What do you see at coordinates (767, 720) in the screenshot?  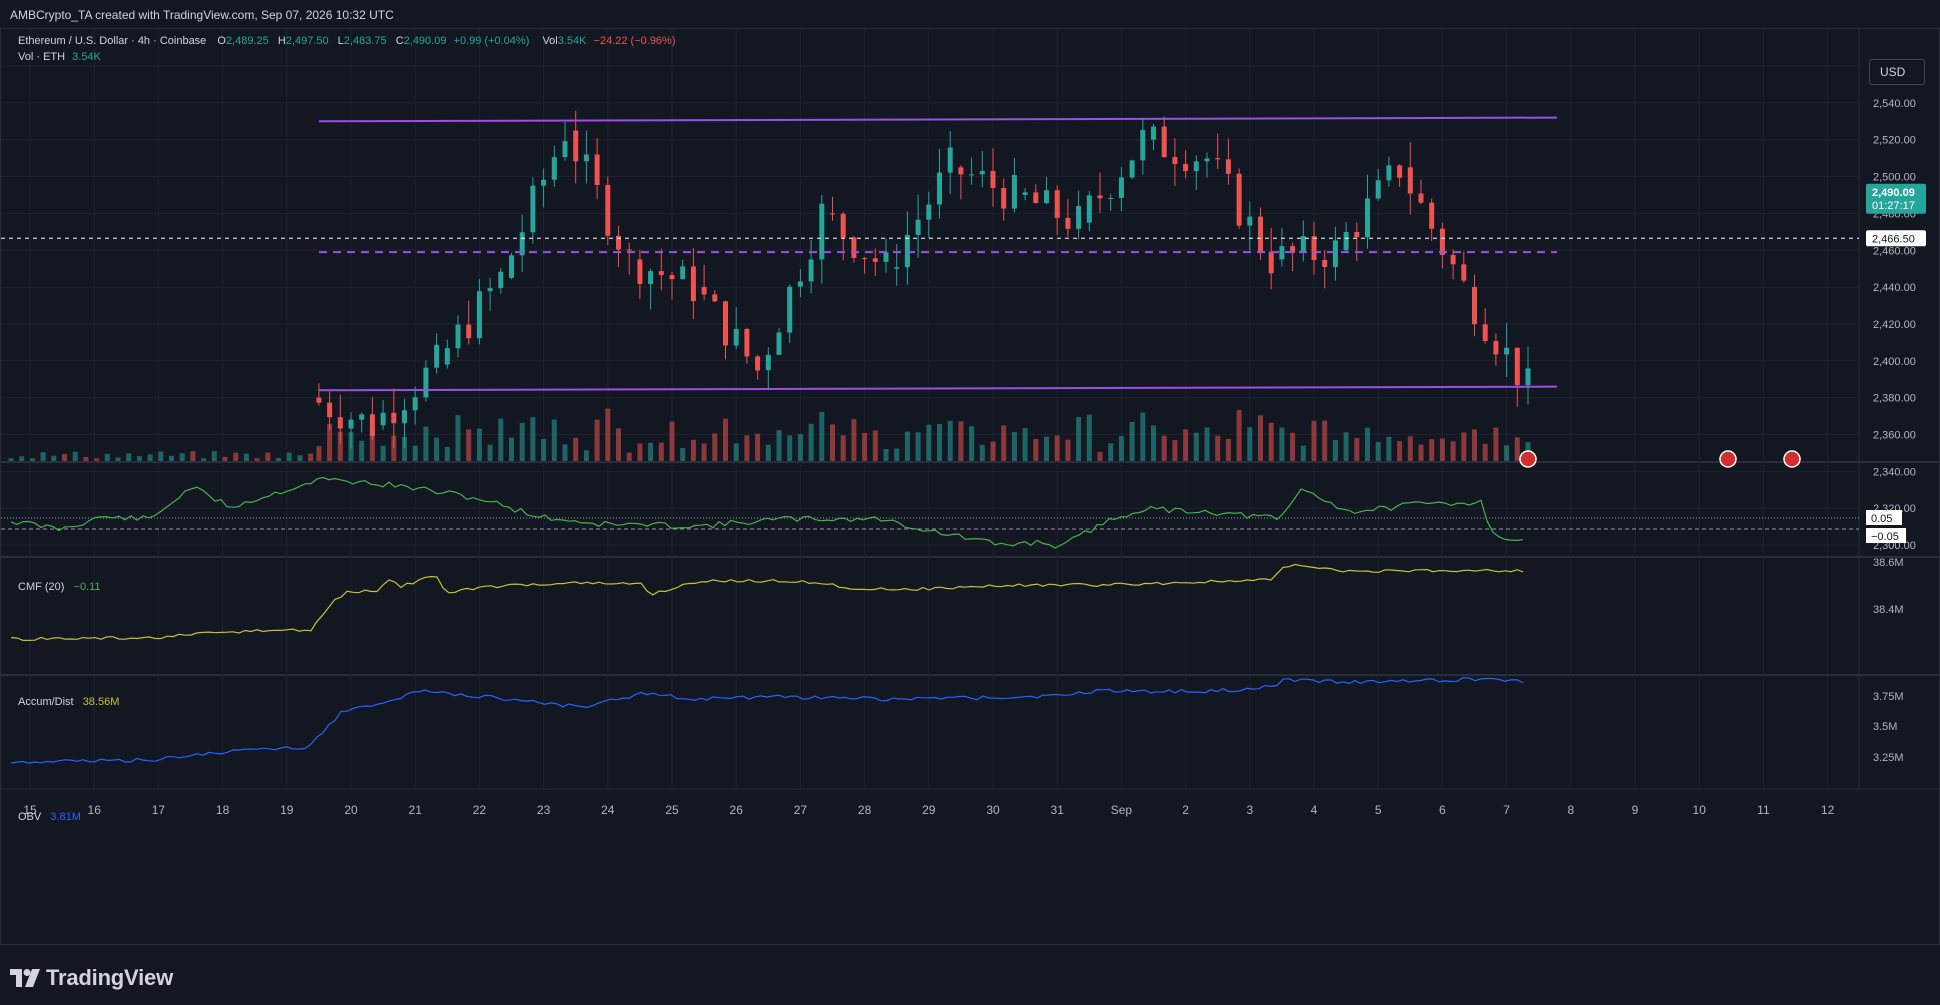 I see `obv-line` at bounding box center [767, 720].